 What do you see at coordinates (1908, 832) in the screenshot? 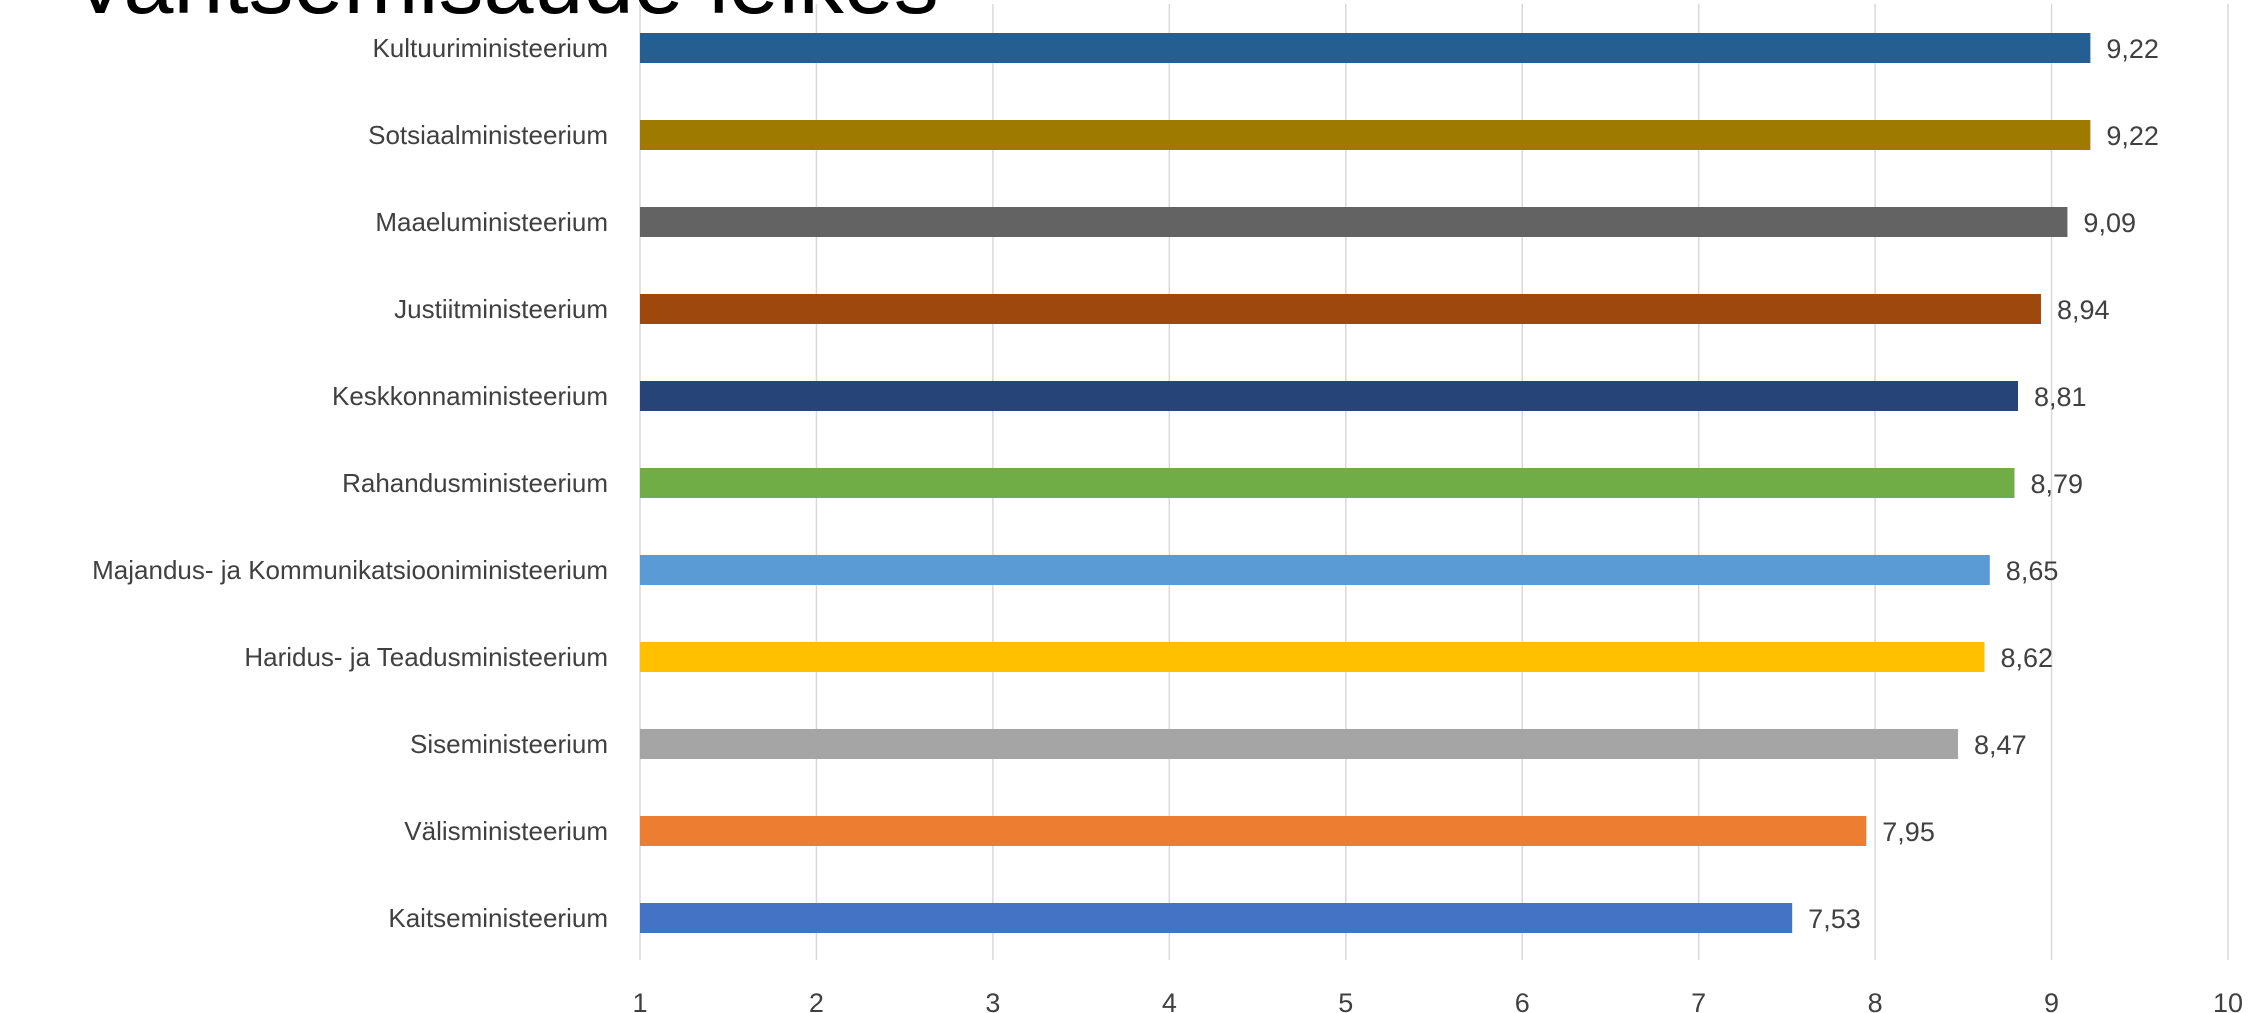
I see `data-label: 7,95` at bounding box center [1908, 832].